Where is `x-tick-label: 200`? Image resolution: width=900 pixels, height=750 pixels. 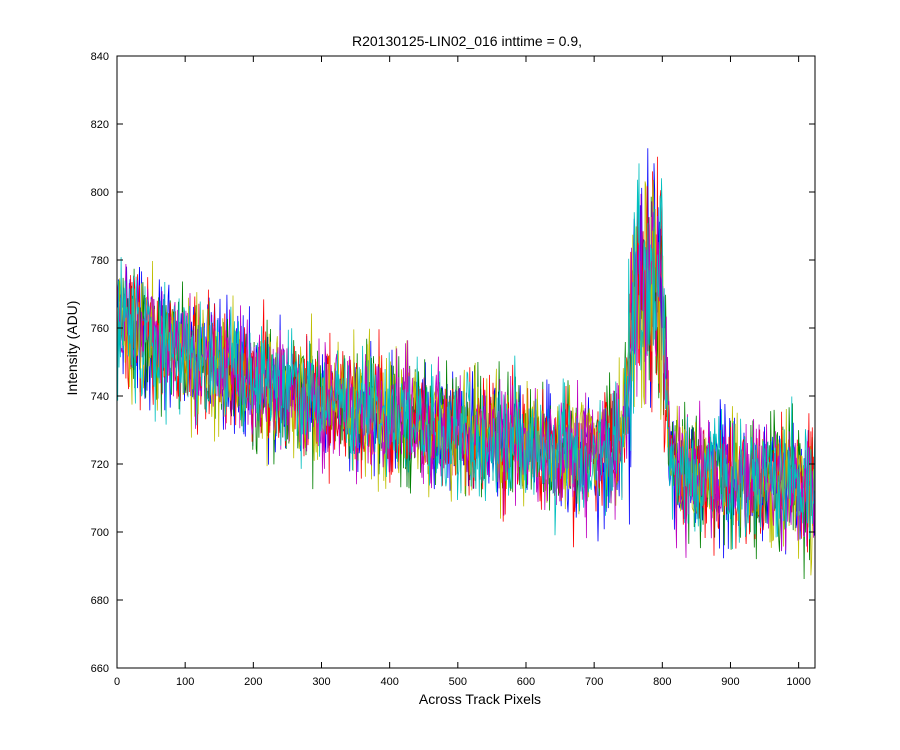 x-tick-label: 200 is located at coordinates (253, 682).